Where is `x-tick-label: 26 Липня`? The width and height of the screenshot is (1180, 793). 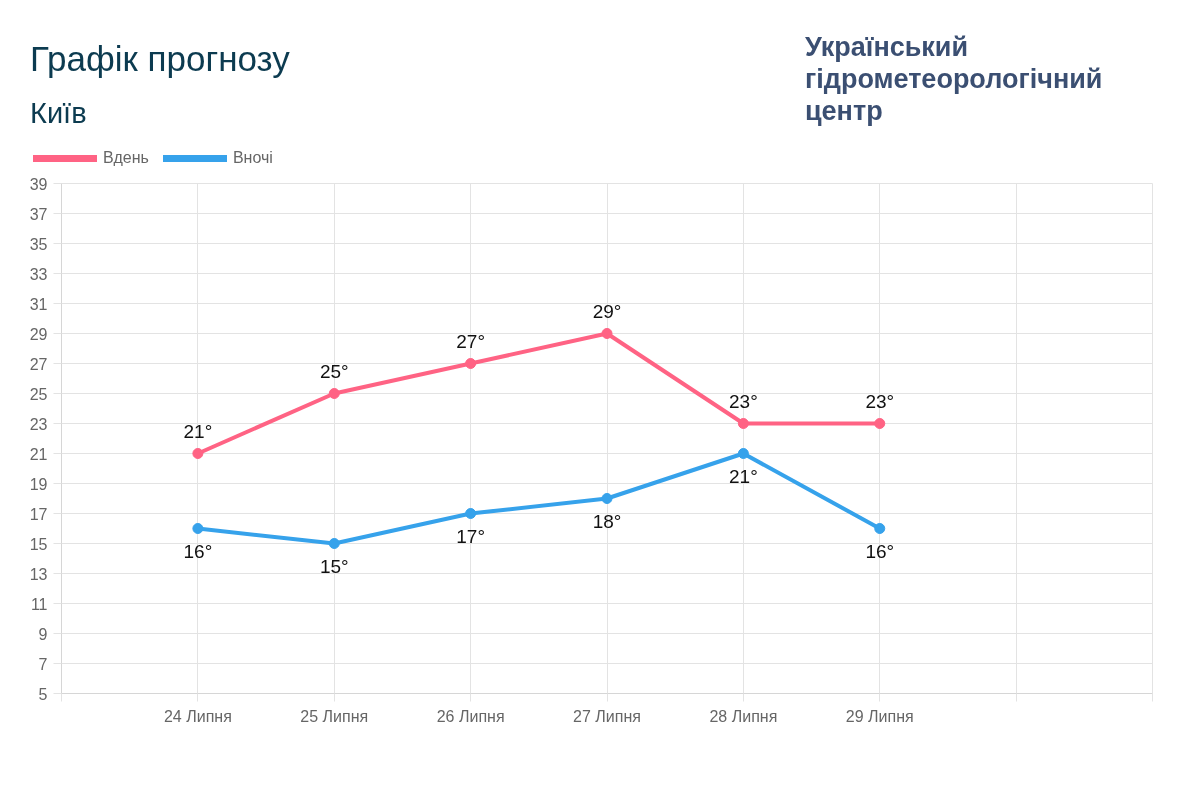 x-tick-label: 26 Липня is located at coordinates (470, 716).